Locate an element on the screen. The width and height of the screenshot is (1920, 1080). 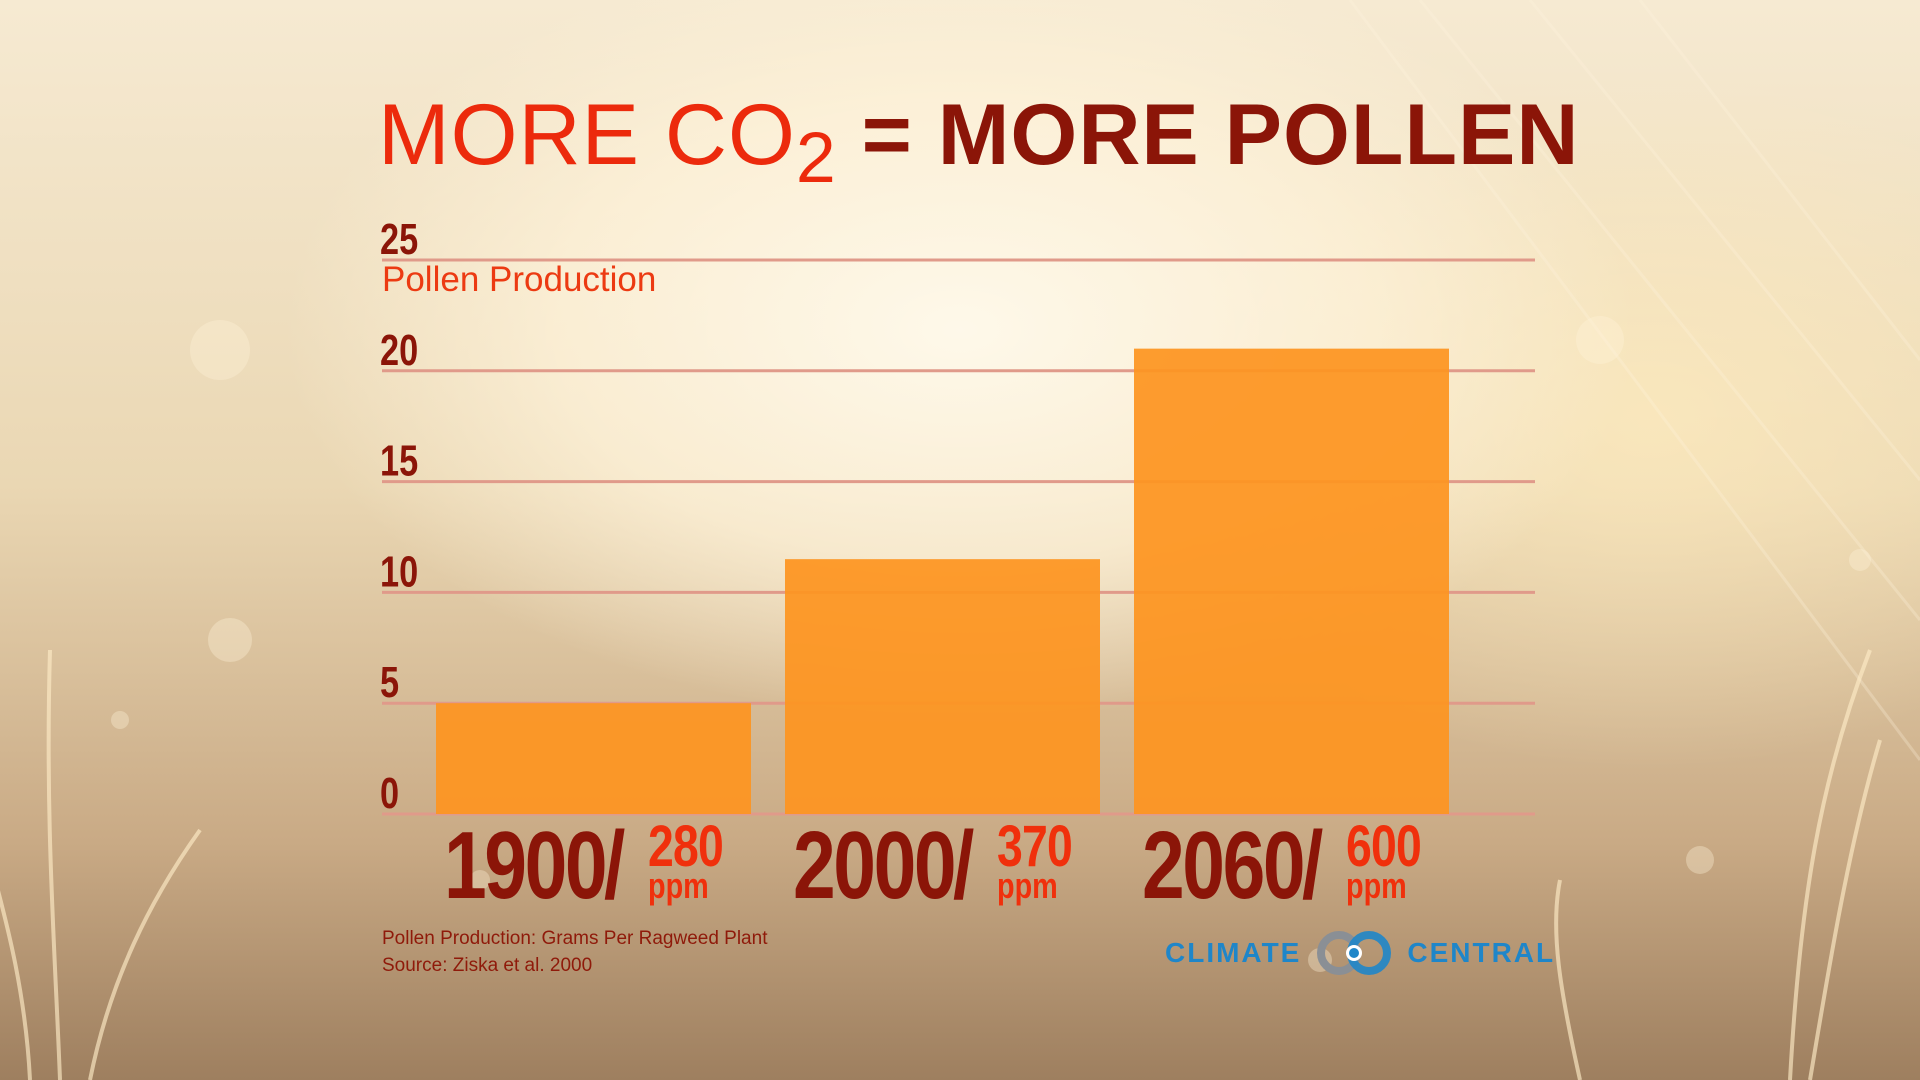
footnote-source: Source: Ziska et al. 2000 is located at coordinates (487, 965).